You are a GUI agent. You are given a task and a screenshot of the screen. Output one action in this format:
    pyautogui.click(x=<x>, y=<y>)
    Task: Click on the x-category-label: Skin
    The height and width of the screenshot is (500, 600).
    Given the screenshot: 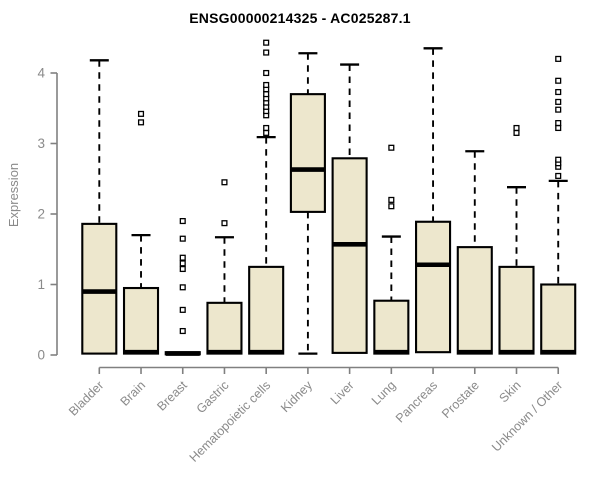 What is the action you would take?
    pyautogui.click(x=510, y=391)
    